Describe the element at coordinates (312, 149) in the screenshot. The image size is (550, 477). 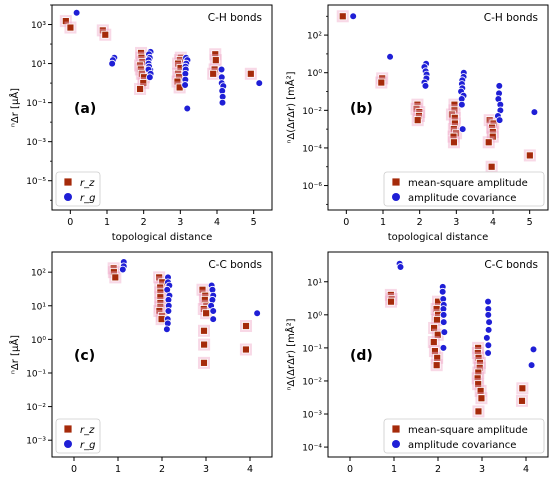
I see `y-tick-label: 10⁻⁴` at that location.